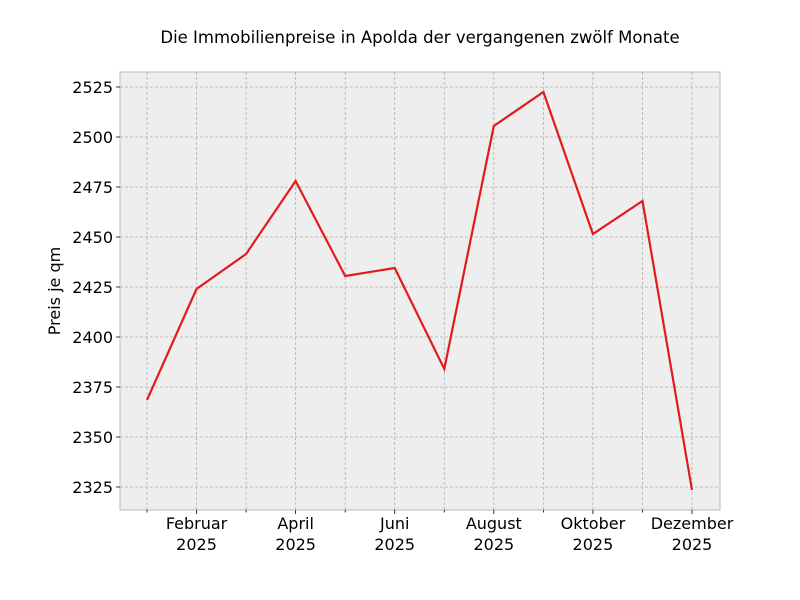  I want to click on y-tick-label: 2375, so click(92, 387).